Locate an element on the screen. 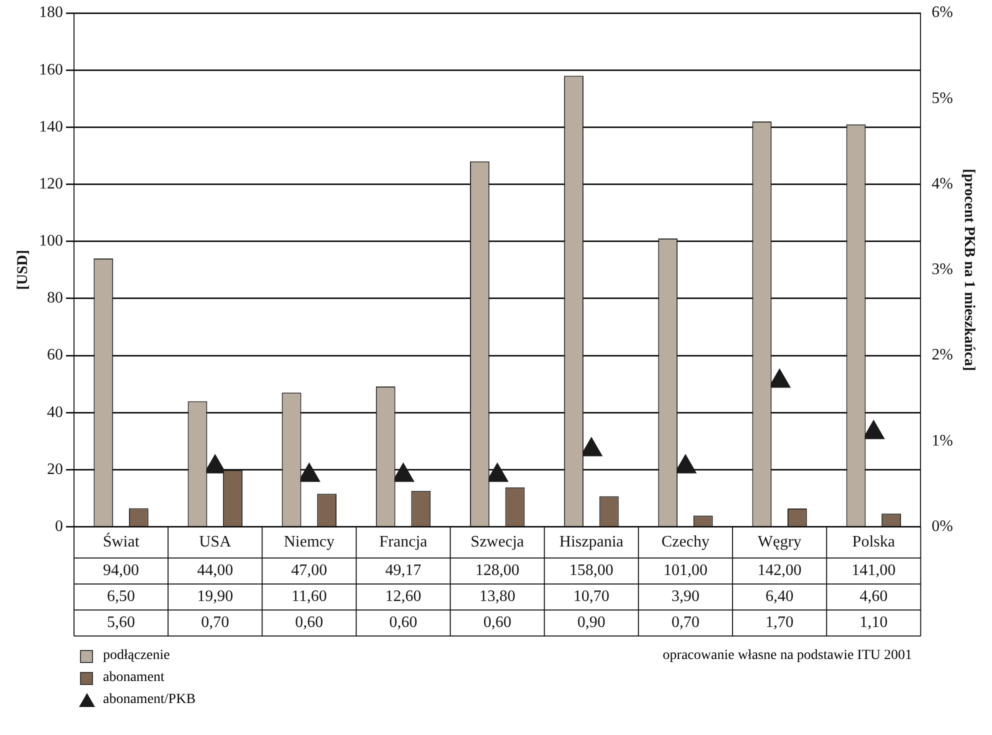 This screenshot has height=735, width=992. y2-tick-label: 1% is located at coordinates (942, 441).